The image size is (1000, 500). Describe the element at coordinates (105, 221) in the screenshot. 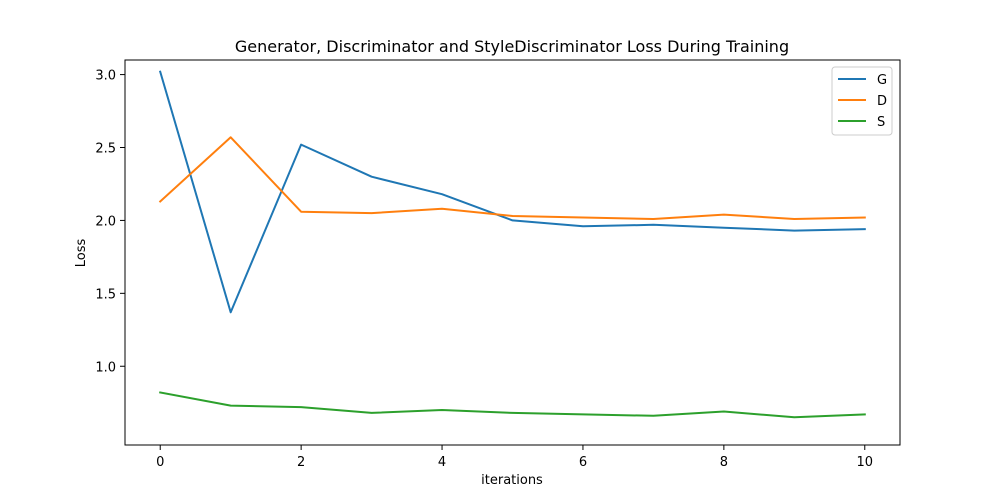

I see `y-tick-label: 2.0` at that location.